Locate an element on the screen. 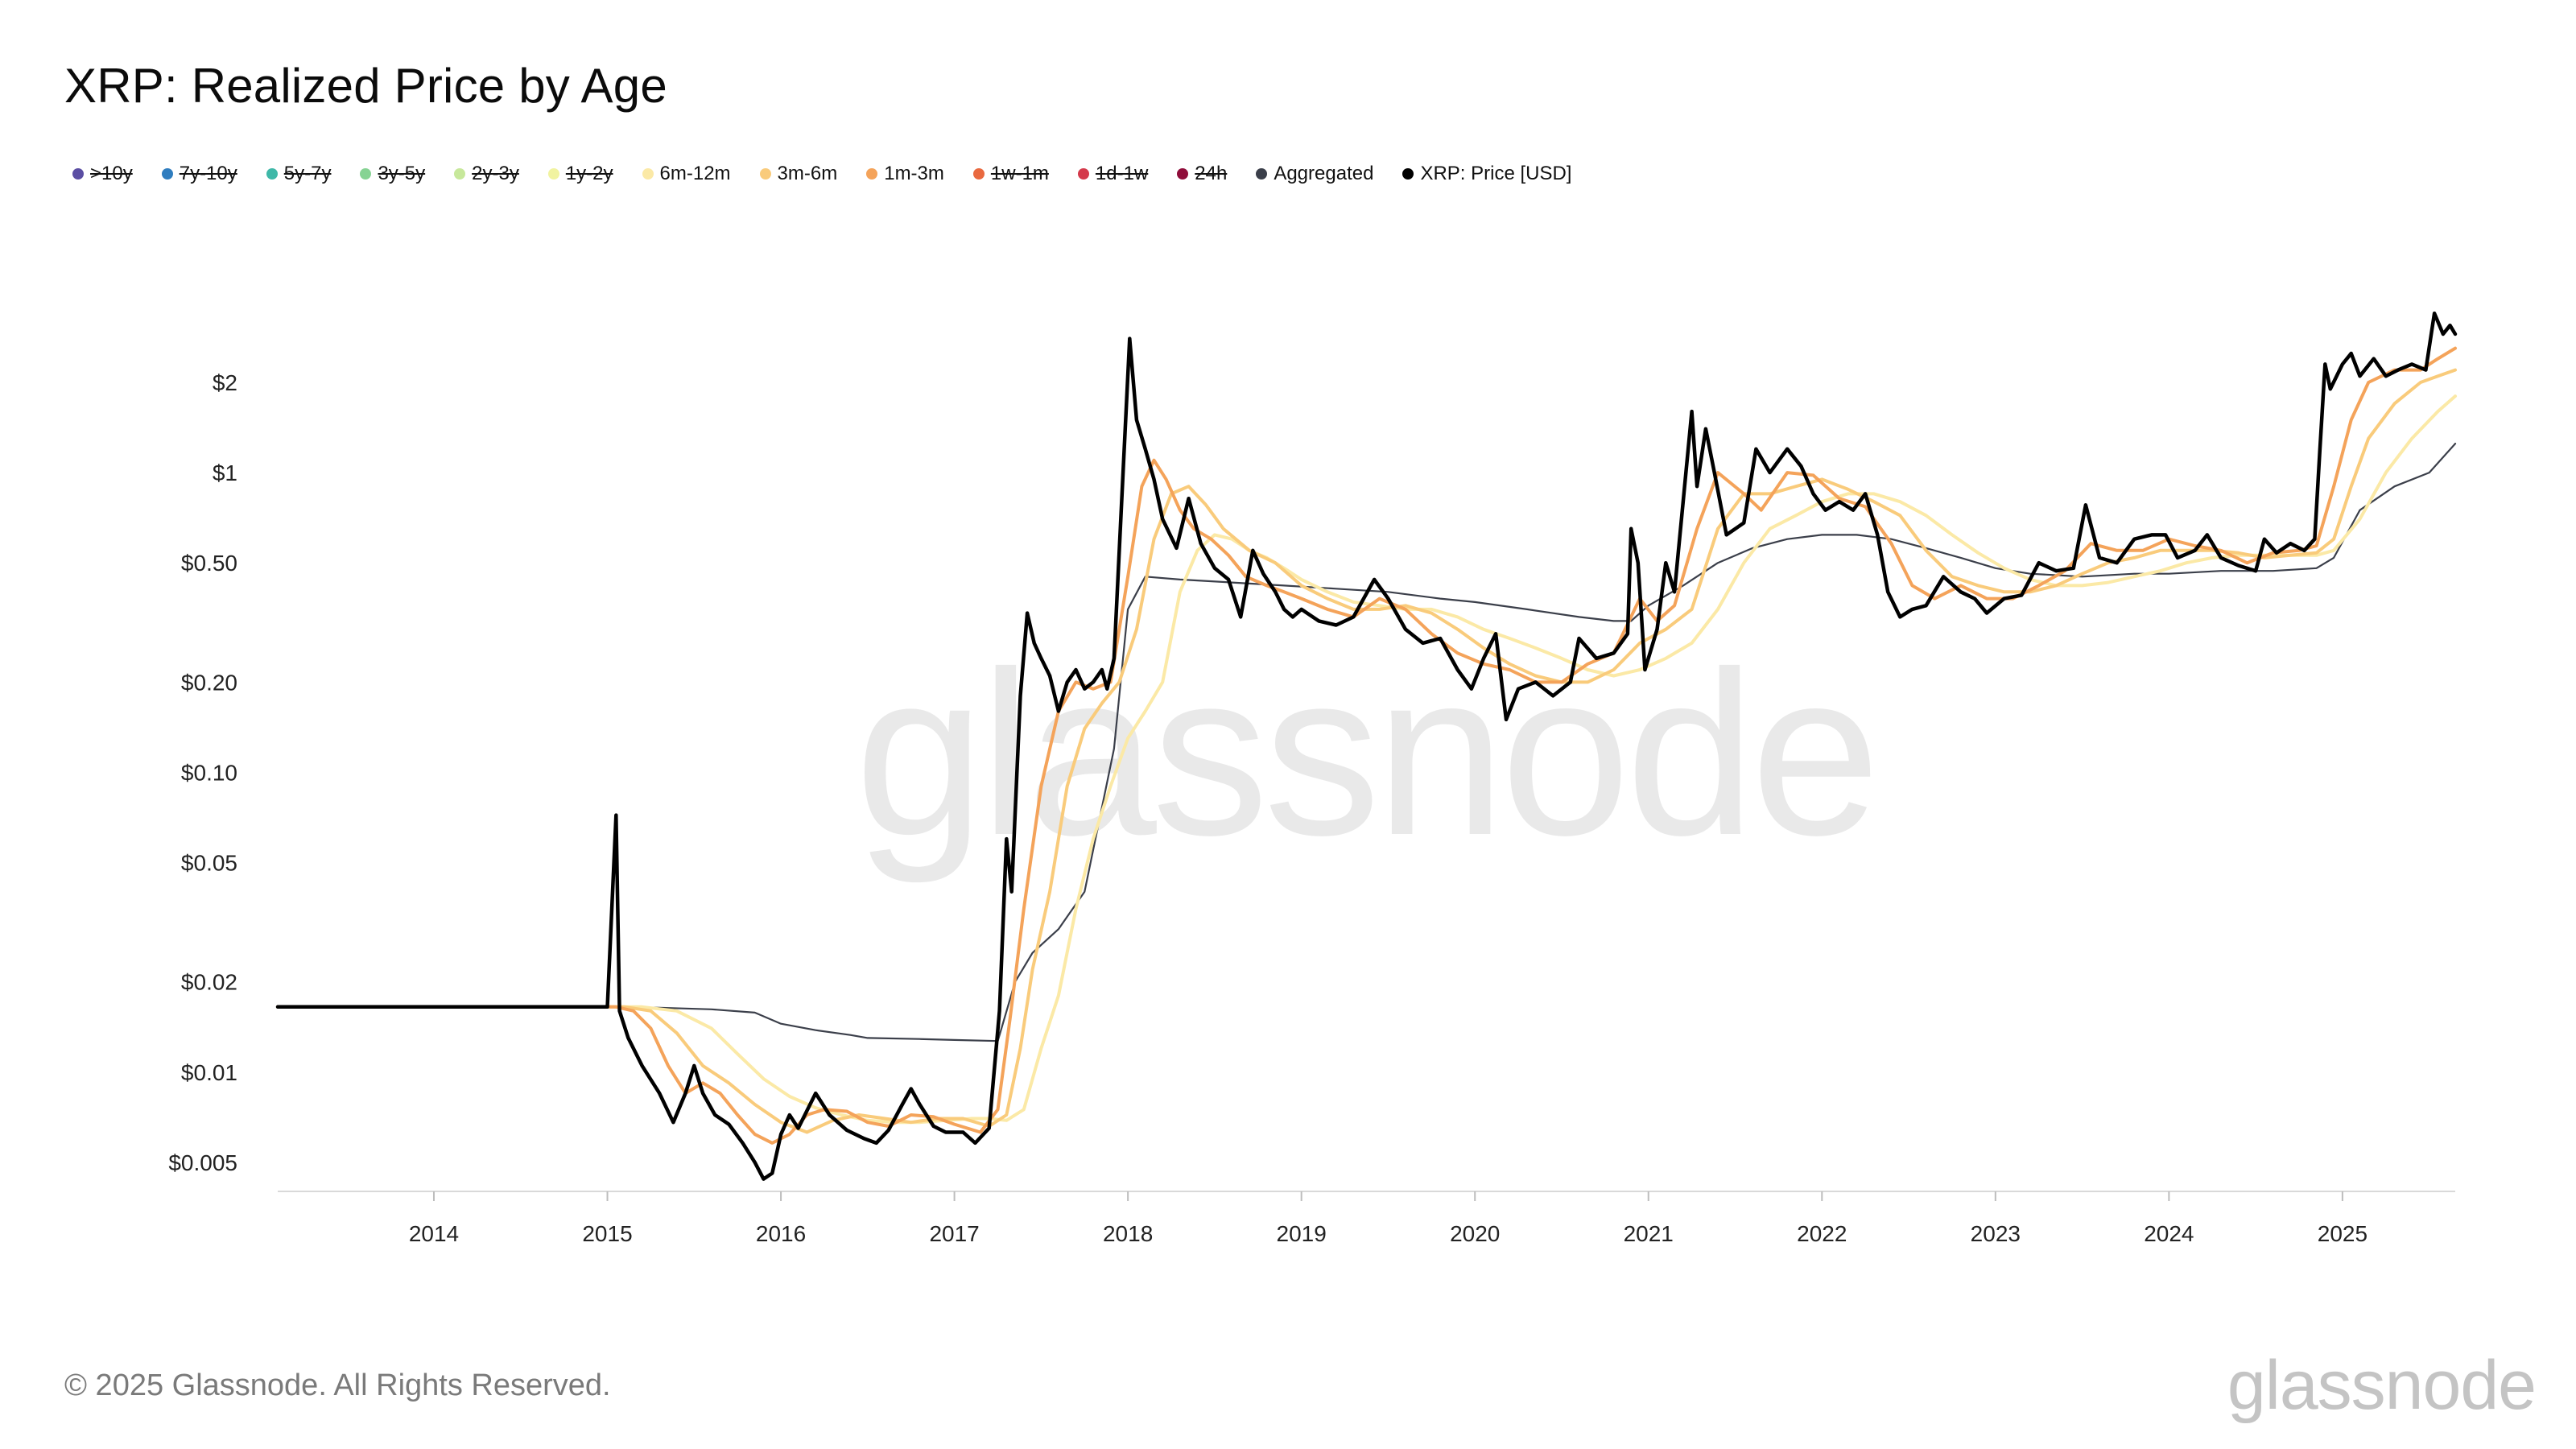 The image size is (2576, 1449). legend-label: 1y-2y is located at coordinates (589, 173).